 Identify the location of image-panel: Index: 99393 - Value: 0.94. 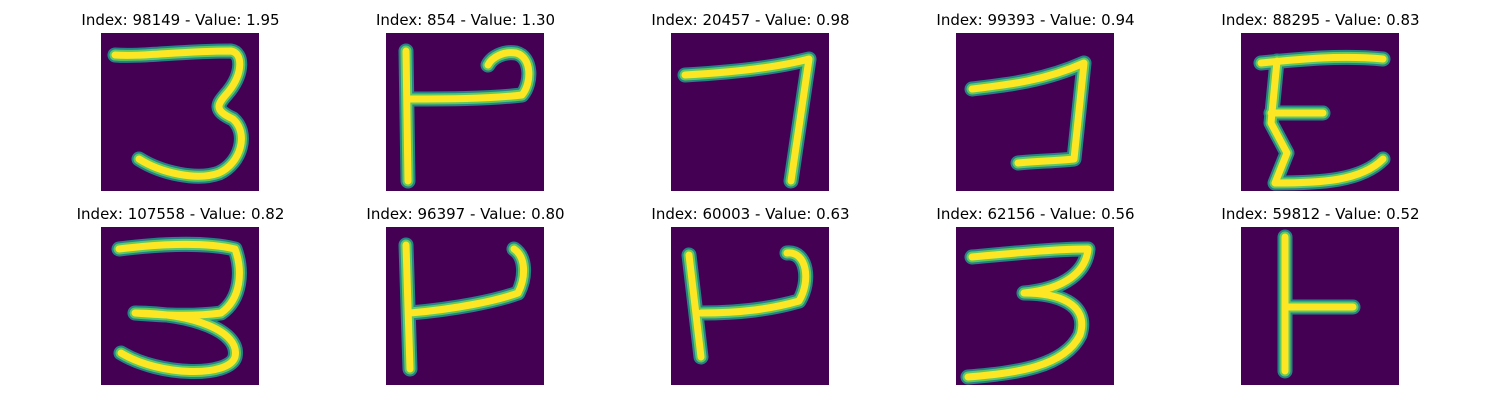
(1035, 100).